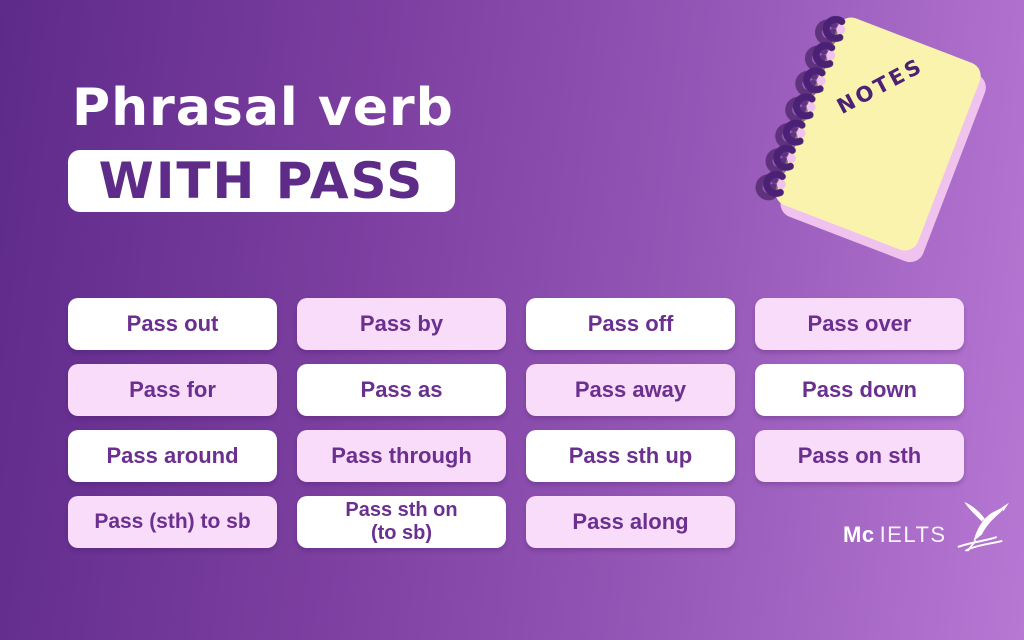 The image size is (1024, 640). I want to click on brand-logo: Mc IELTS, so click(926, 528).